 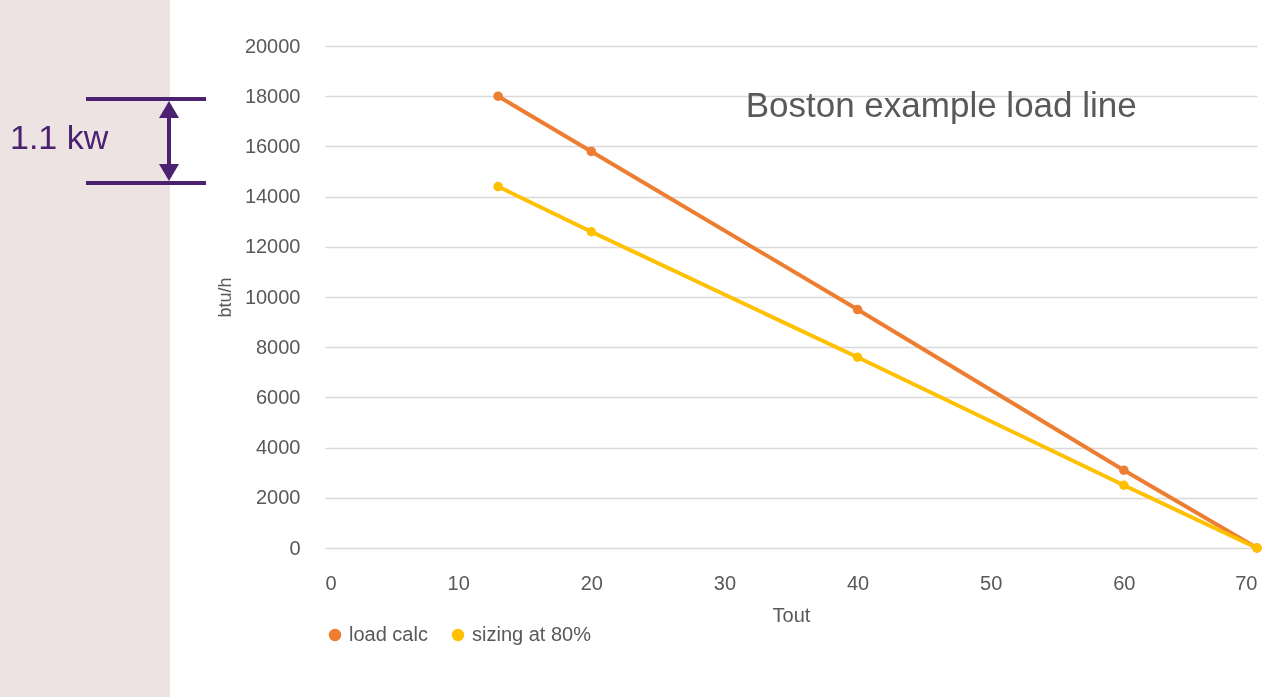 I want to click on y-tick-label: 8000, so click(x=278, y=346).